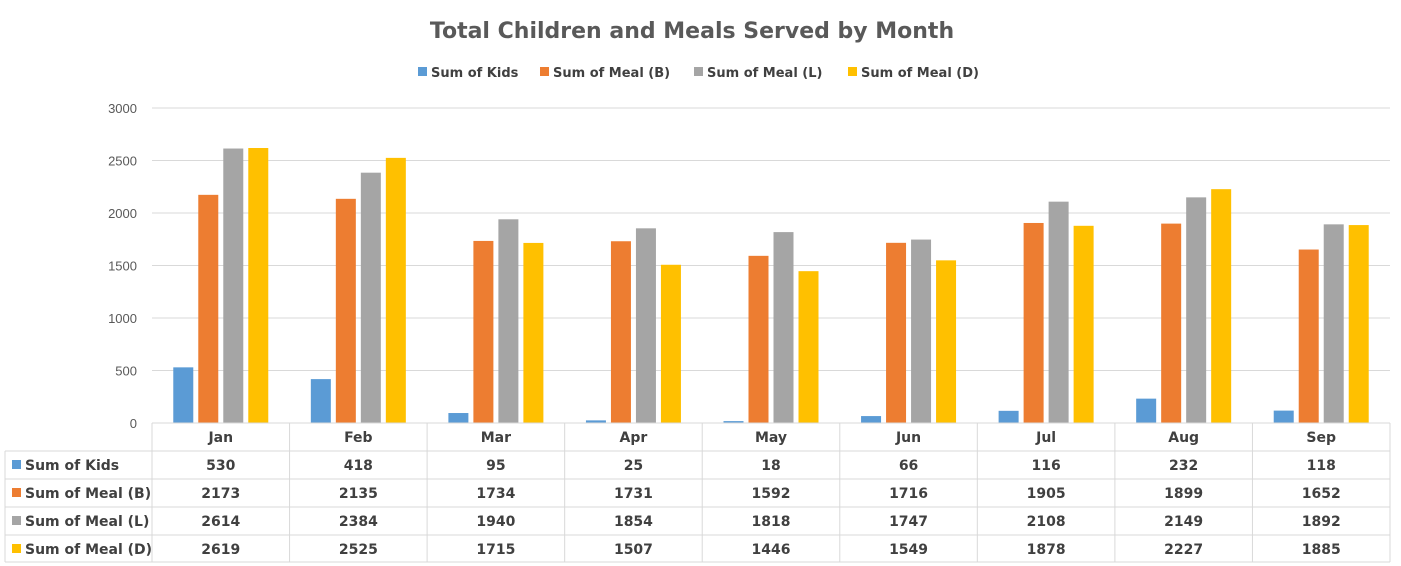 The height and width of the screenshot is (566, 1401). What do you see at coordinates (1321, 466) in the screenshot?
I see `table-cell: 118` at bounding box center [1321, 466].